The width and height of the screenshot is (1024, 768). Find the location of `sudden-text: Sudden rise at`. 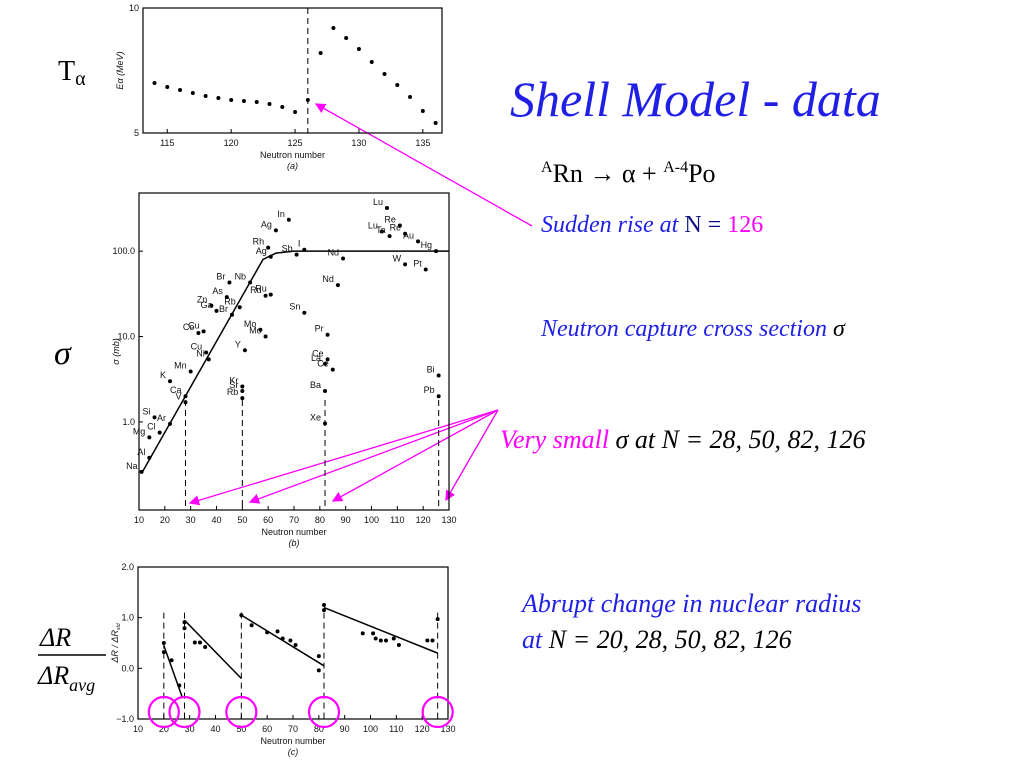

sudden-text: Sudden rise at is located at coordinates (612, 225).